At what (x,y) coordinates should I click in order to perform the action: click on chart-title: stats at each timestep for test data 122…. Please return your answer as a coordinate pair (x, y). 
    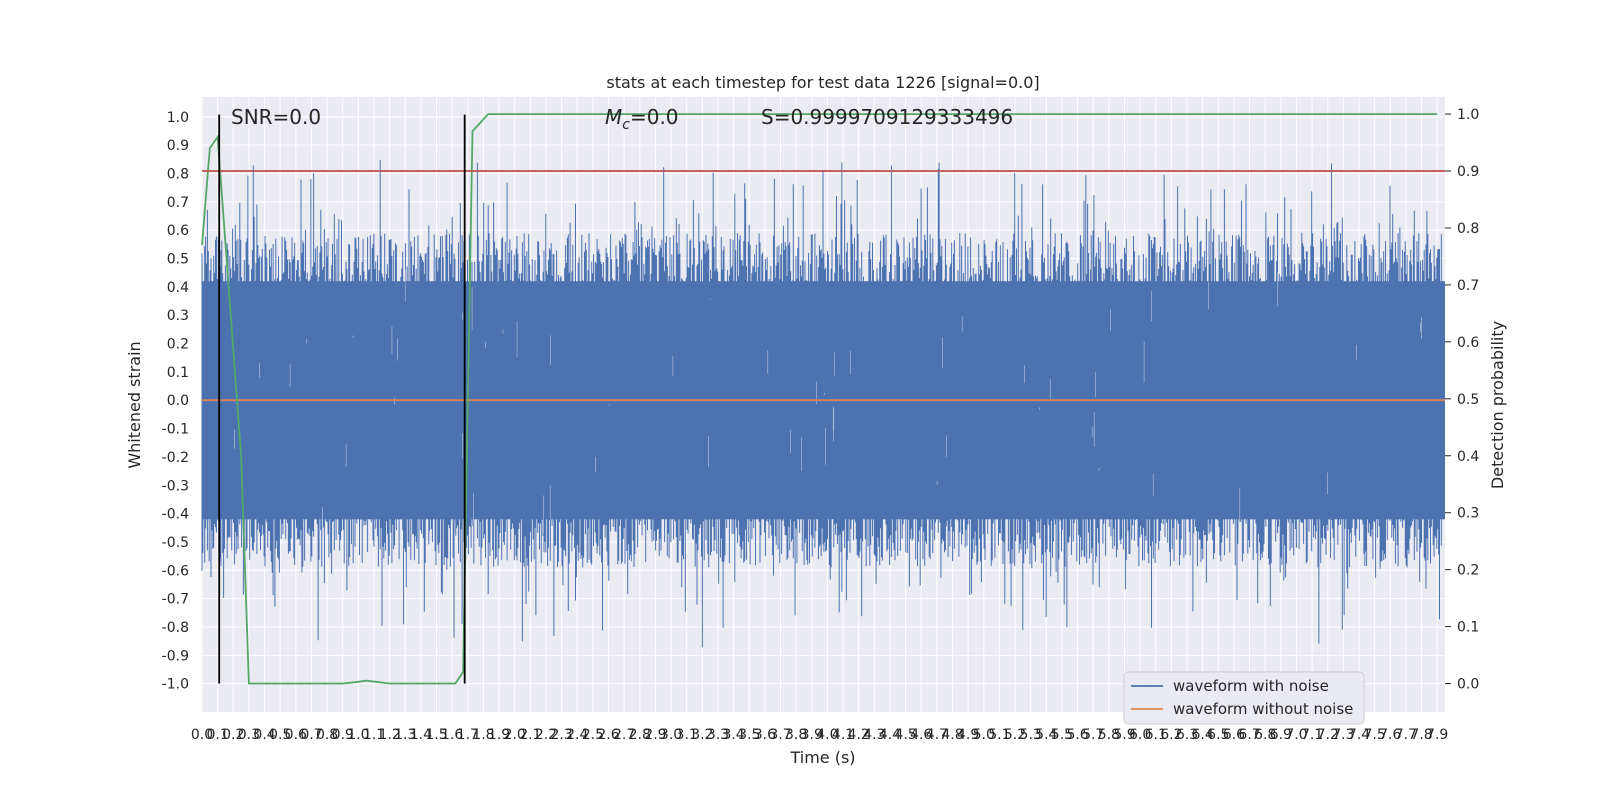
    Looking at the image, I should click on (822, 82).